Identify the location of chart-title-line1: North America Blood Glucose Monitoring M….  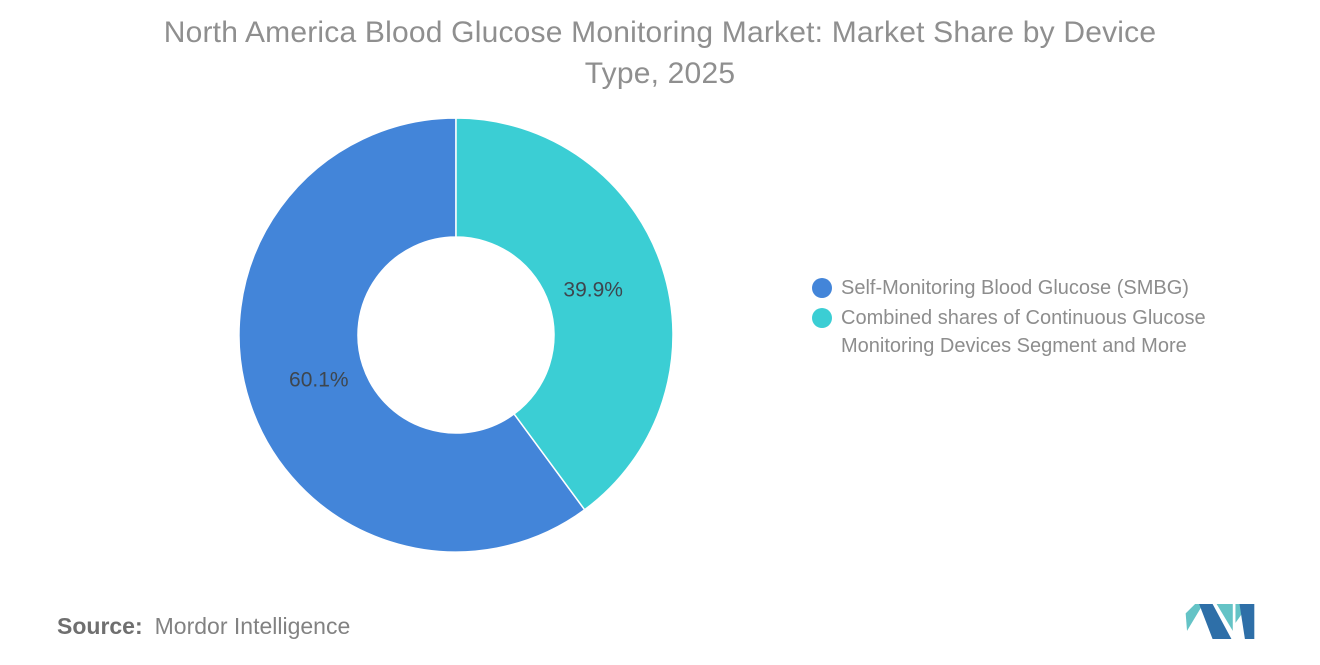
(660, 32).